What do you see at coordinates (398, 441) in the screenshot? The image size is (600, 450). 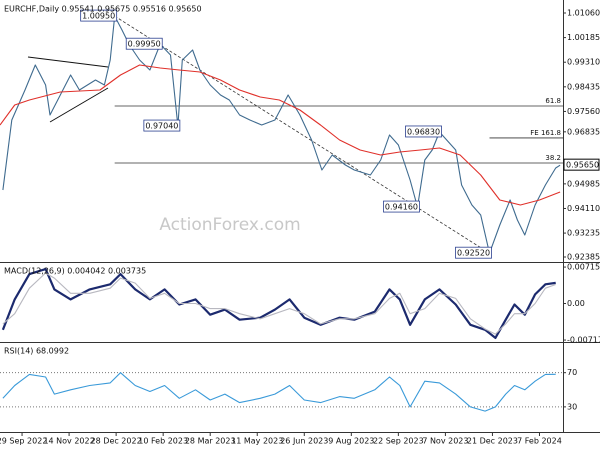 I see `x-tick-label: 22 Sep 2023` at bounding box center [398, 441].